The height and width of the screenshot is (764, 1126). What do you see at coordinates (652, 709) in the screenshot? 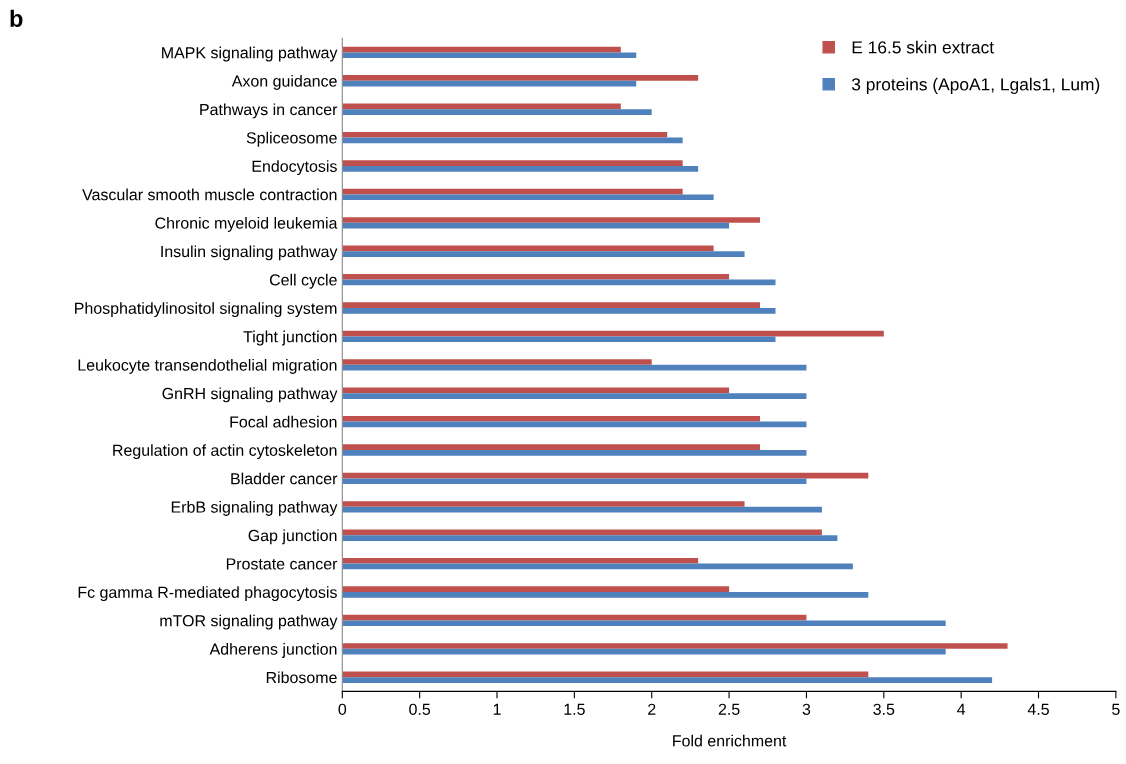
I see `x-tick-label: 2` at bounding box center [652, 709].